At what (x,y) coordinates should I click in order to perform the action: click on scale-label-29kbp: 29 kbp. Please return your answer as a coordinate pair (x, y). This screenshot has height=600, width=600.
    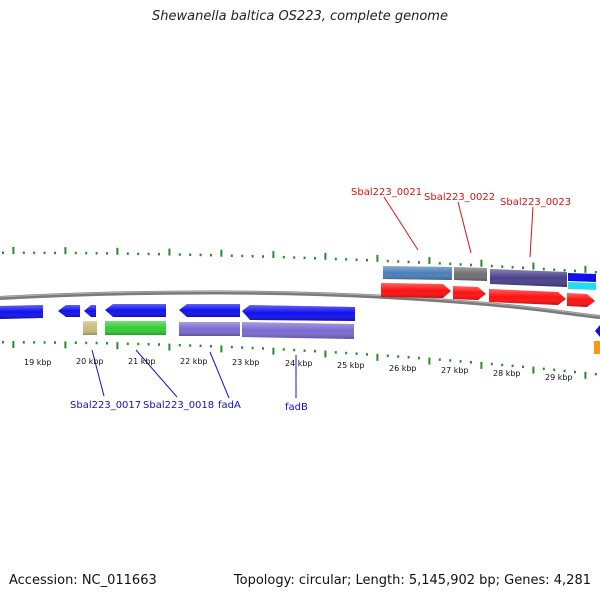
    Looking at the image, I should click on (559, 377).